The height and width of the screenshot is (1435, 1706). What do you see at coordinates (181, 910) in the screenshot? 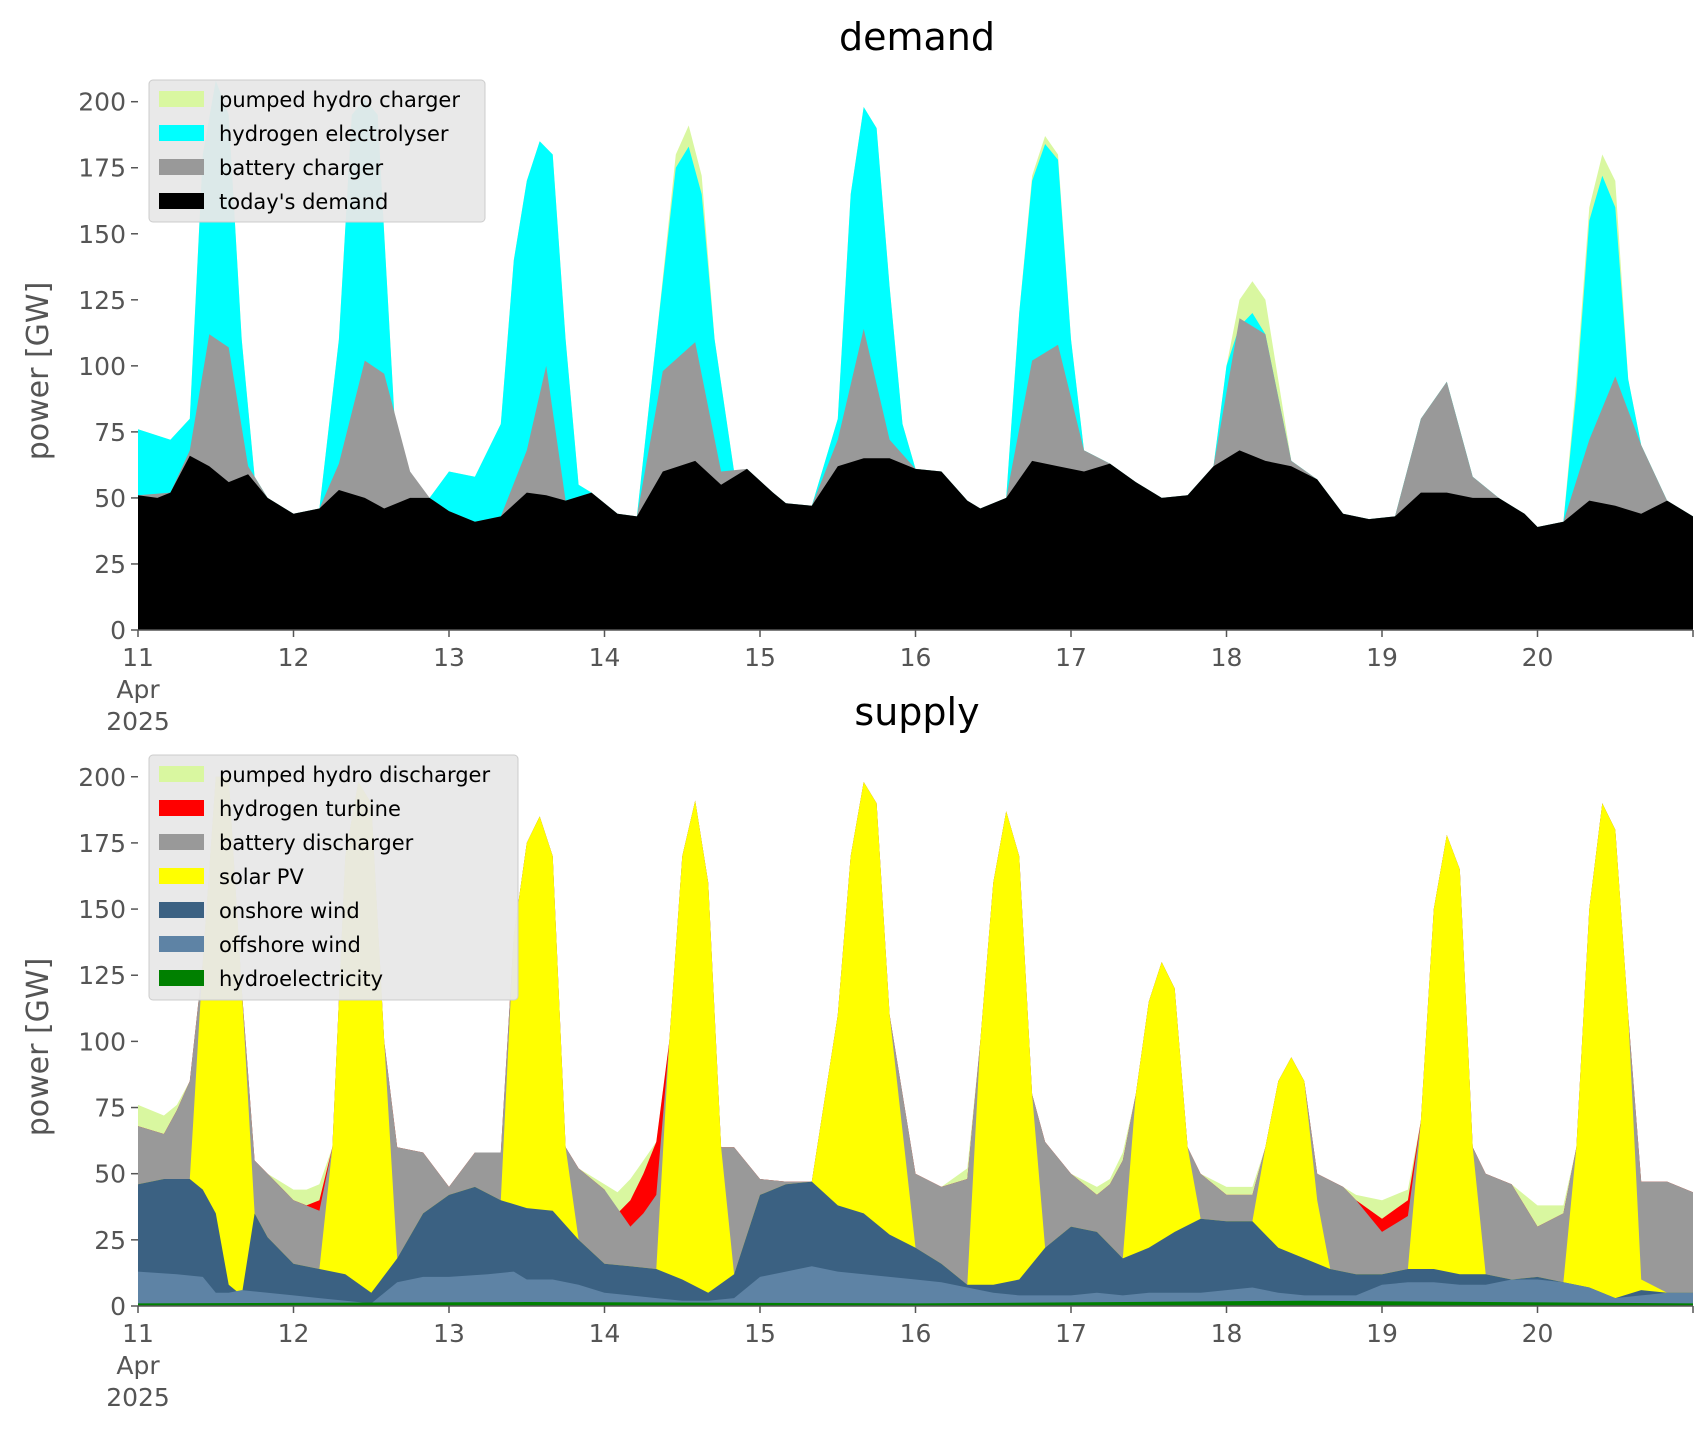
I see `supply-legend-swatch-onshore-wind` at bounding box center [181, 910].